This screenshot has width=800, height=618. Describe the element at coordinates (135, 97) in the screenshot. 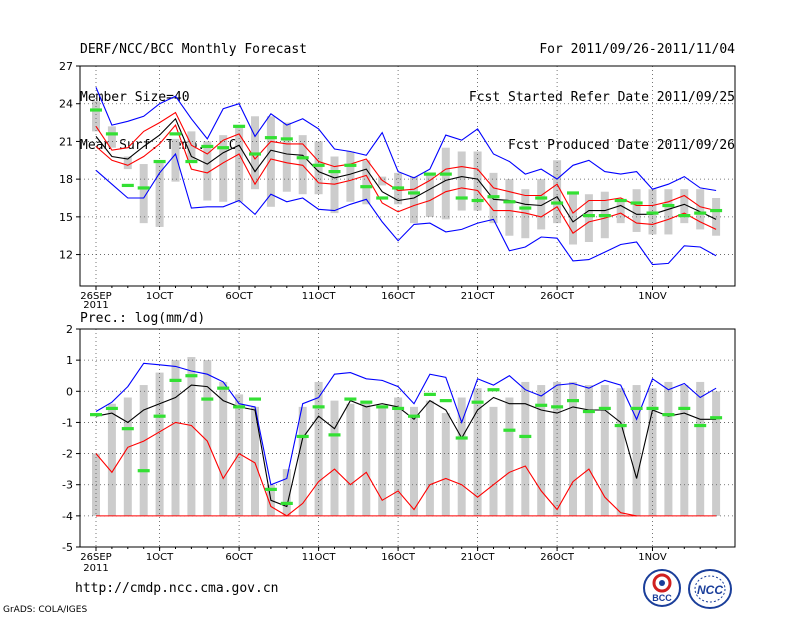

I see `member-size: Member Size=40` at that location.